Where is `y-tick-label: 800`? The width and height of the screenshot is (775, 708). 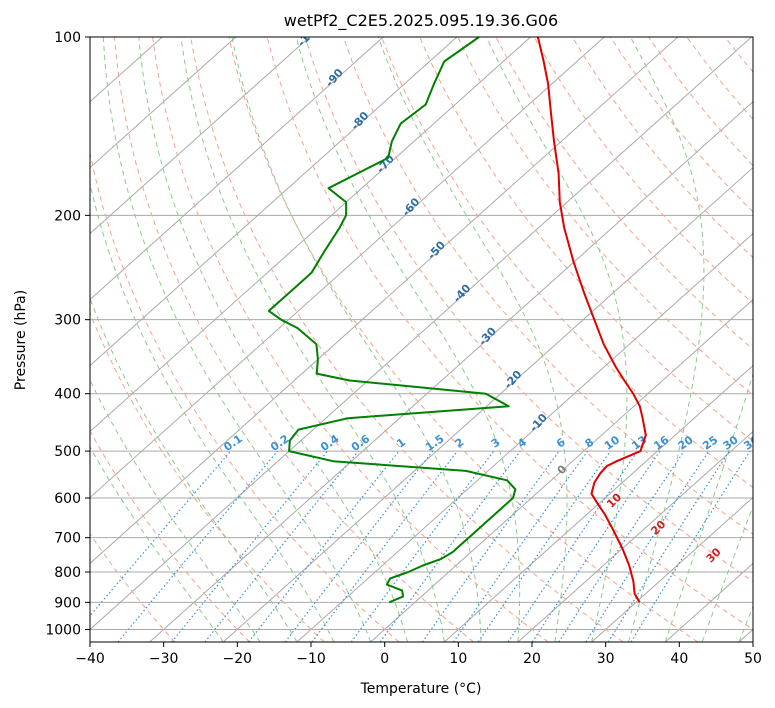
y-tick-label: 800 is located at coordinates (67, 573).